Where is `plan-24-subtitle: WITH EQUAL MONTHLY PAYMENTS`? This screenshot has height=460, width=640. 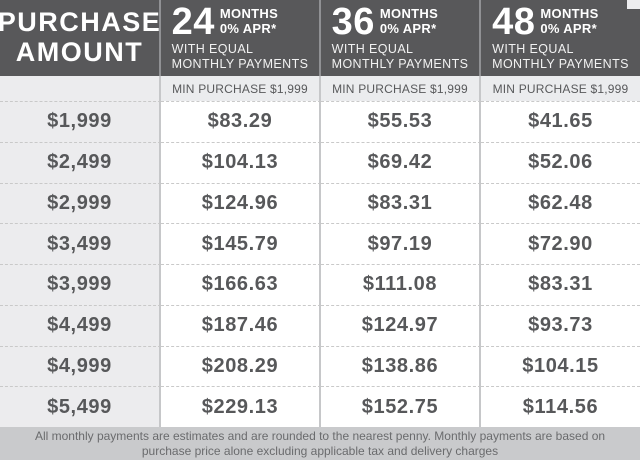
plan-24-subtitle: WITH EQUAL MONTHLY PAYMENTS is located at coordinates (240, 57).